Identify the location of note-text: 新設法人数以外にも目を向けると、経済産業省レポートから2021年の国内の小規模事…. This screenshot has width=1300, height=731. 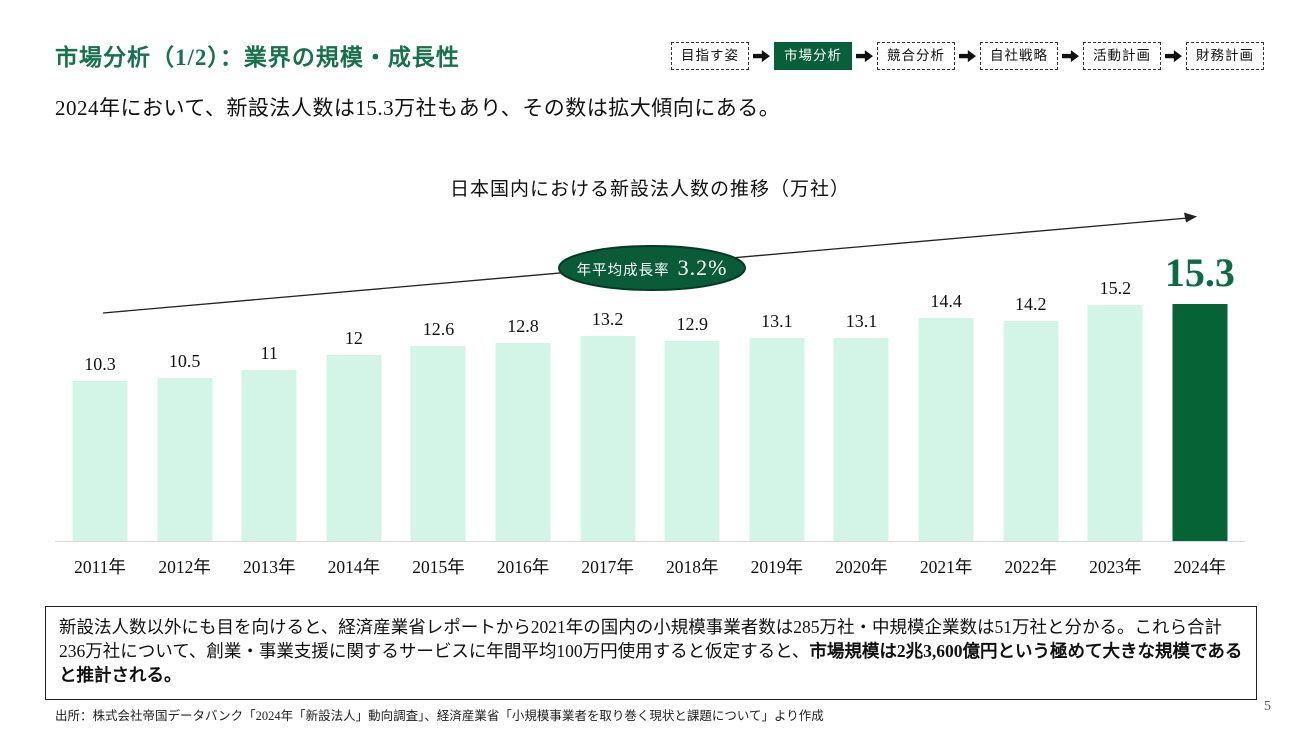
(641, 639).